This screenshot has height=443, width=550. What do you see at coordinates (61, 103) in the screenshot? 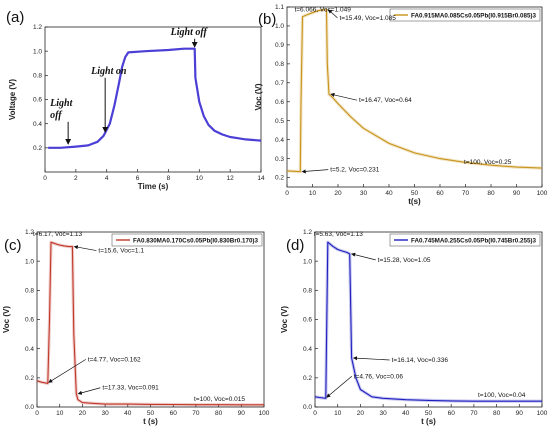
I see `annotation-label: Light` at bounding box center [61, 103].